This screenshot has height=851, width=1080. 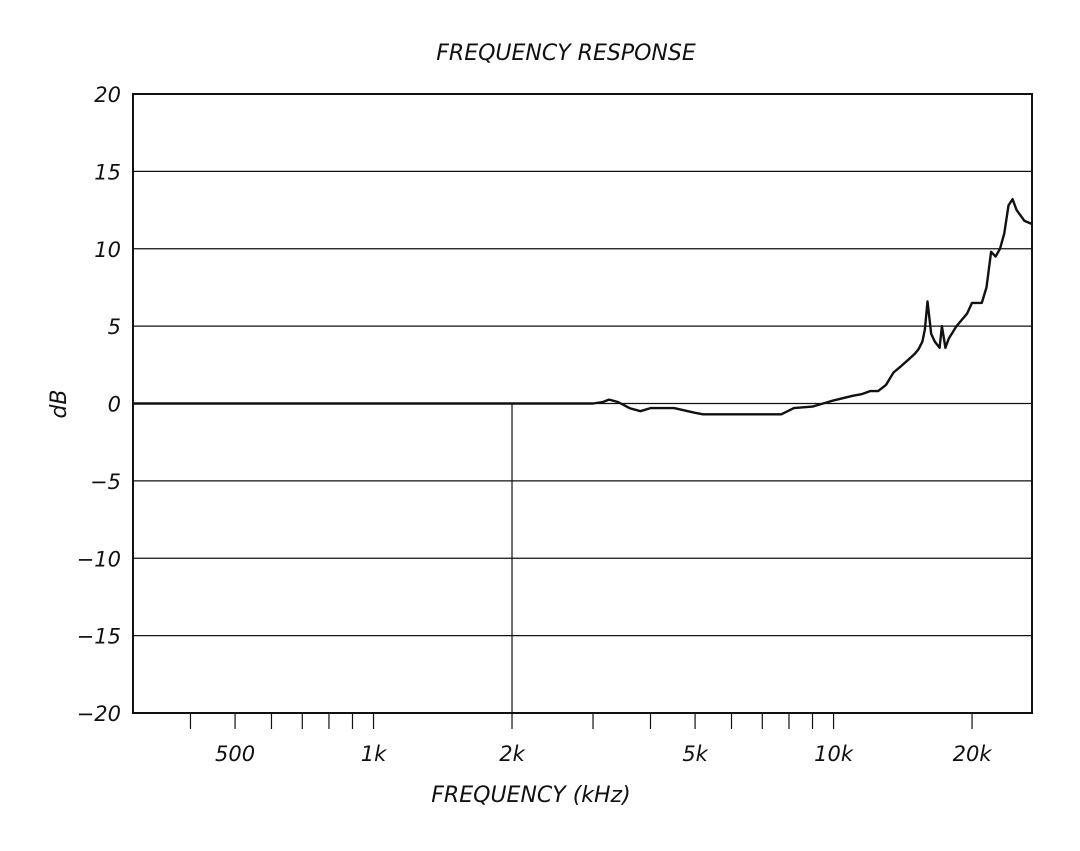 I want to click on x-tick-label: 500, so click(x=235, y=754).